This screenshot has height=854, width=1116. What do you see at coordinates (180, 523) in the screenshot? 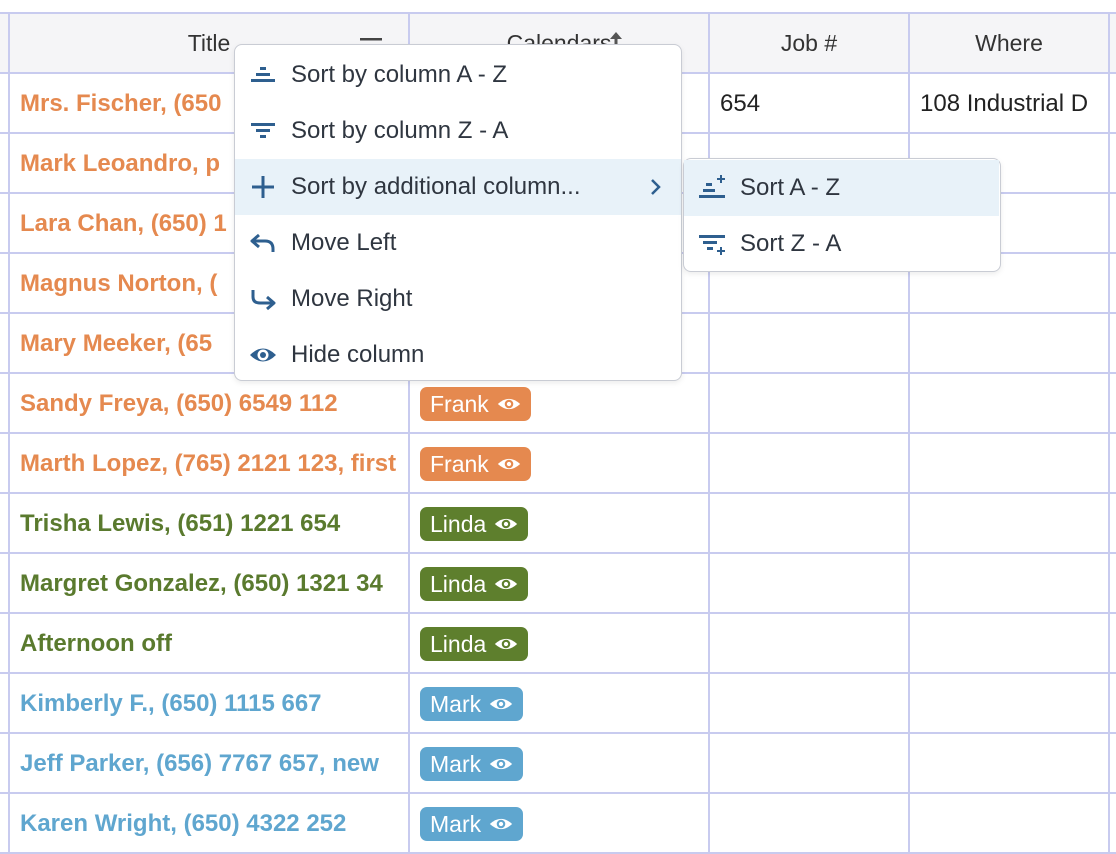
I see `event-title: Trisha Lewis, (651) 1221 654` at bounding box center [180, 523].